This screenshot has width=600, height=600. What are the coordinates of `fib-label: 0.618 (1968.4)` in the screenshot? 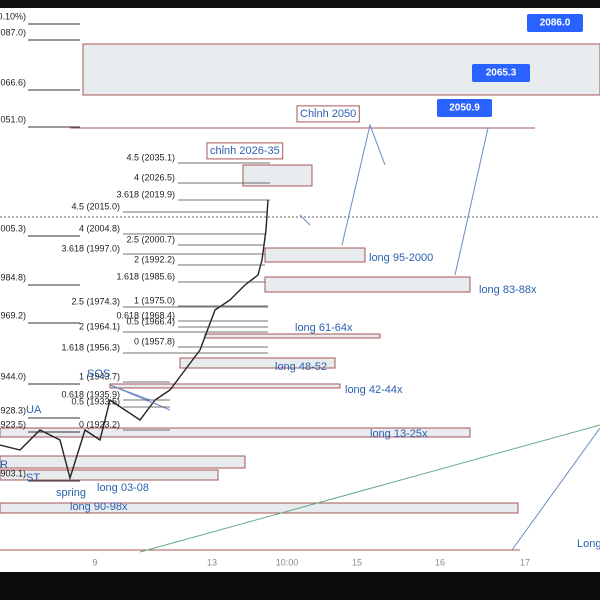 It's located at (145, 315).